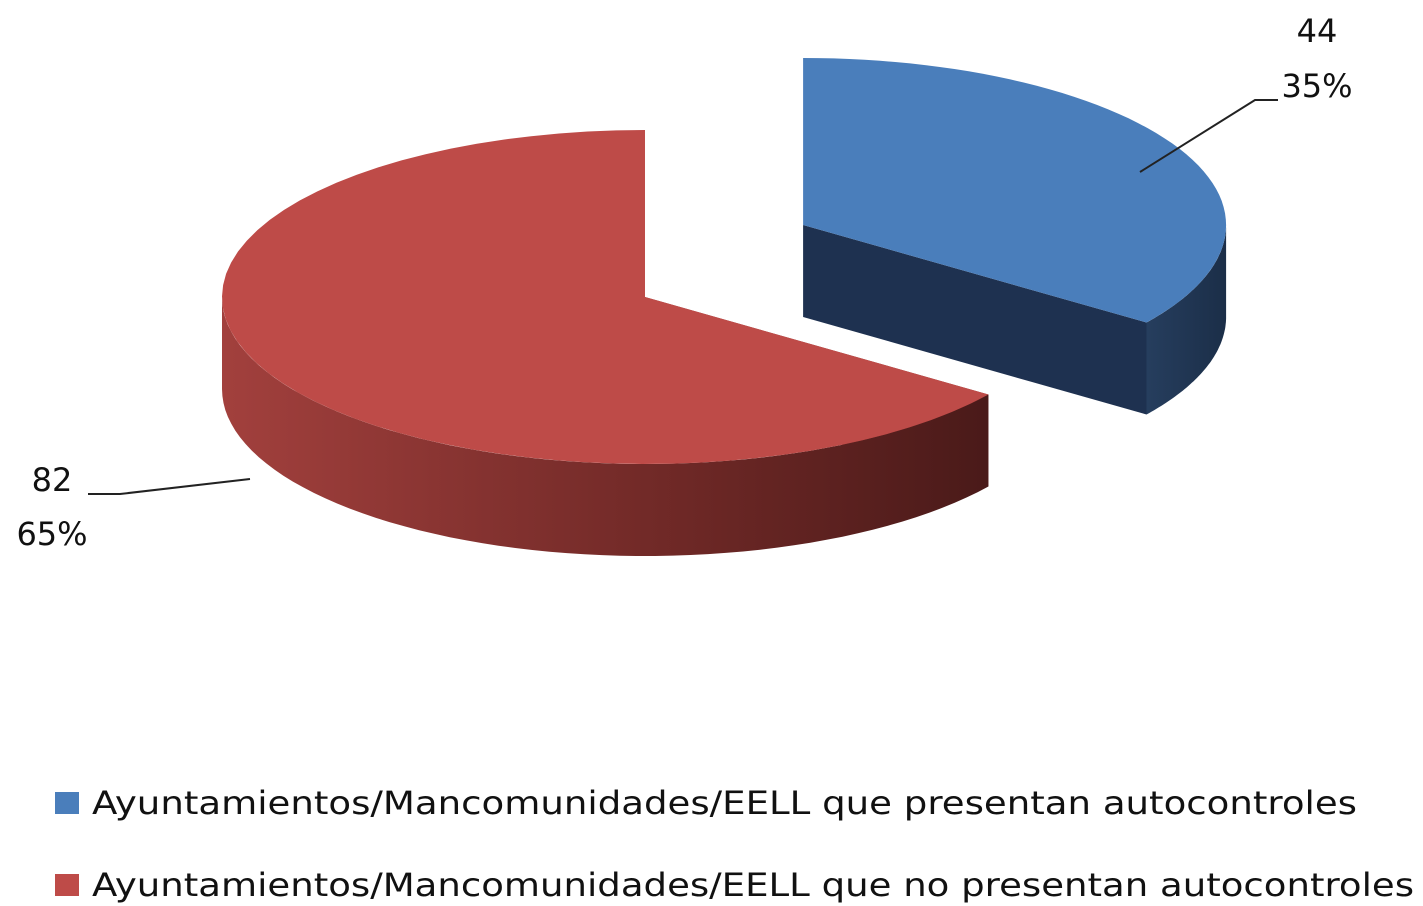  What do you see at coordinates (975, 320) in the screenshot?
I see `slice-side` at bounding box center [975, 320].